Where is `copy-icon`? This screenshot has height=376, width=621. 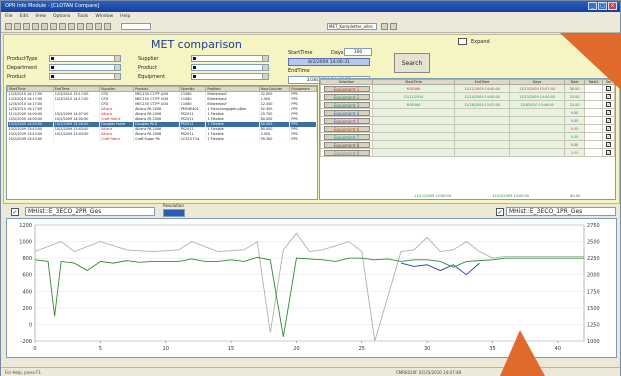 copy-icon is located at coordinates (44, 26).